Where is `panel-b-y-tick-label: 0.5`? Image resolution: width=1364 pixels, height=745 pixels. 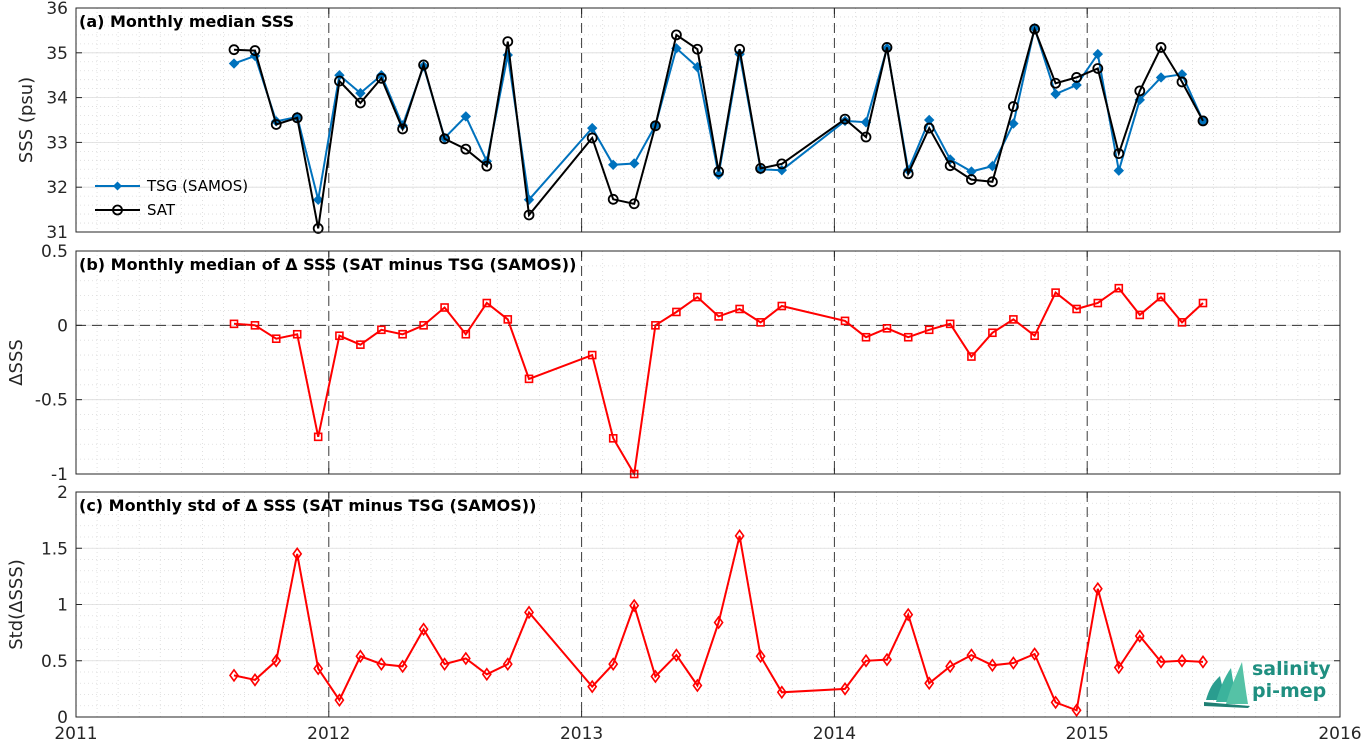
panel-b-y-tick-label: 0.5 is located at coordinates (54, 252).